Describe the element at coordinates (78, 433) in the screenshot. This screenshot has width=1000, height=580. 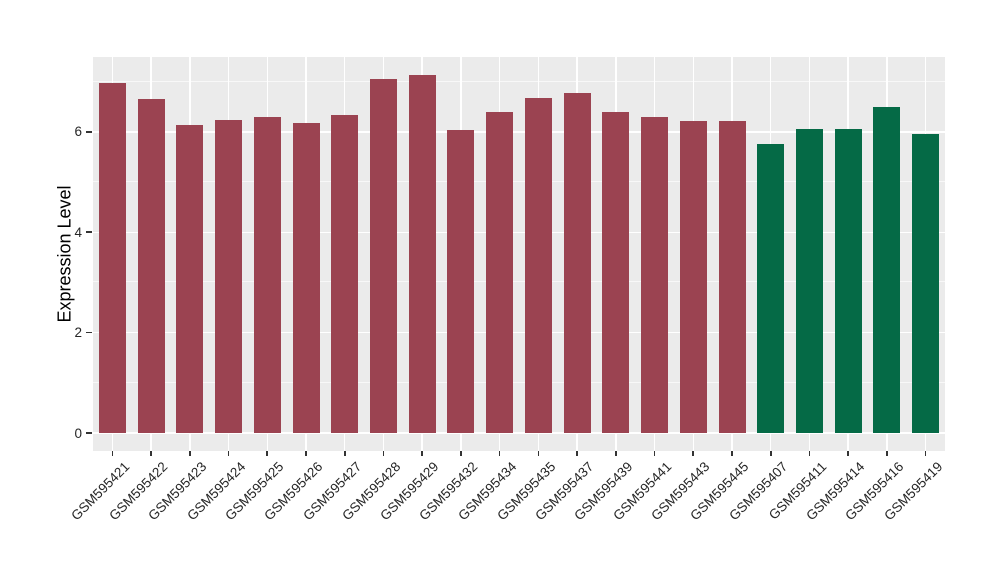
I see `y-tick-label: 0` at that location.